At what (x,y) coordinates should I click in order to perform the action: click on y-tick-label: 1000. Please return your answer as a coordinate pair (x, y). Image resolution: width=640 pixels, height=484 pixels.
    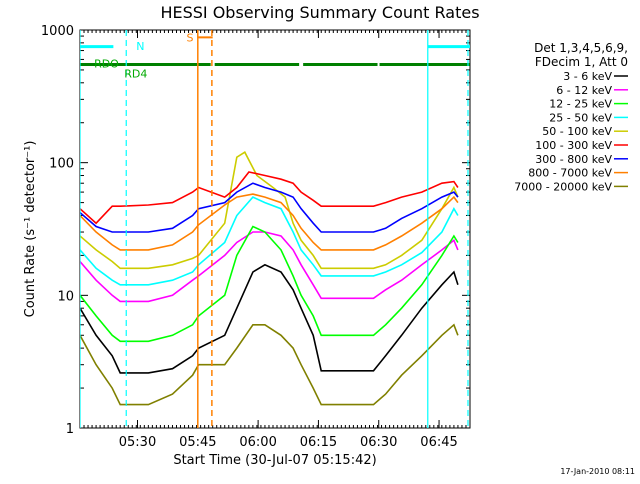
    Looking at the image, I should click on (57, 31).